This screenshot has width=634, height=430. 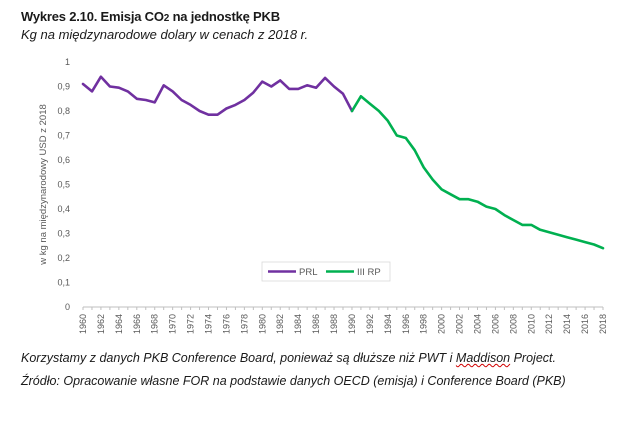 What do you see at coordinates (477, 324) in the screenshot?
I see `x-tick-label: 2004` at bounding box center [477, 324].